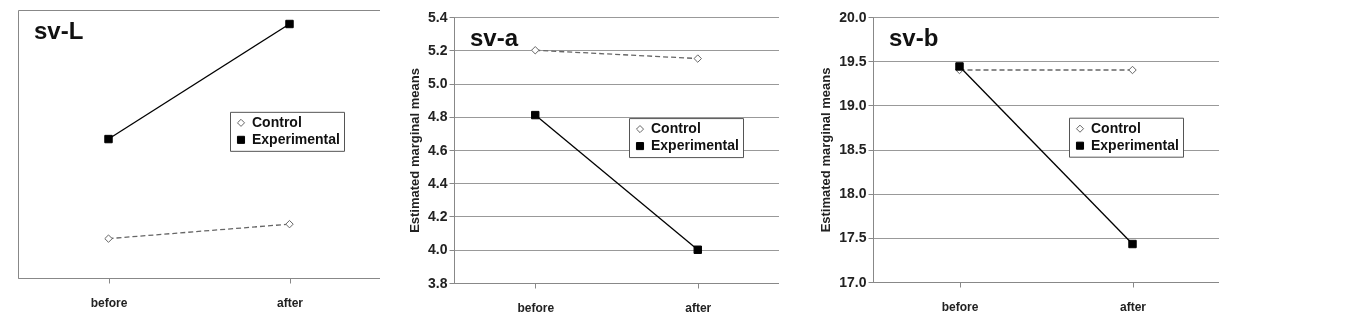 Image resolution: width=1359 pixels, height=329 pixels. I want to click on y-tick-label: 17.0, so click(853, 281).